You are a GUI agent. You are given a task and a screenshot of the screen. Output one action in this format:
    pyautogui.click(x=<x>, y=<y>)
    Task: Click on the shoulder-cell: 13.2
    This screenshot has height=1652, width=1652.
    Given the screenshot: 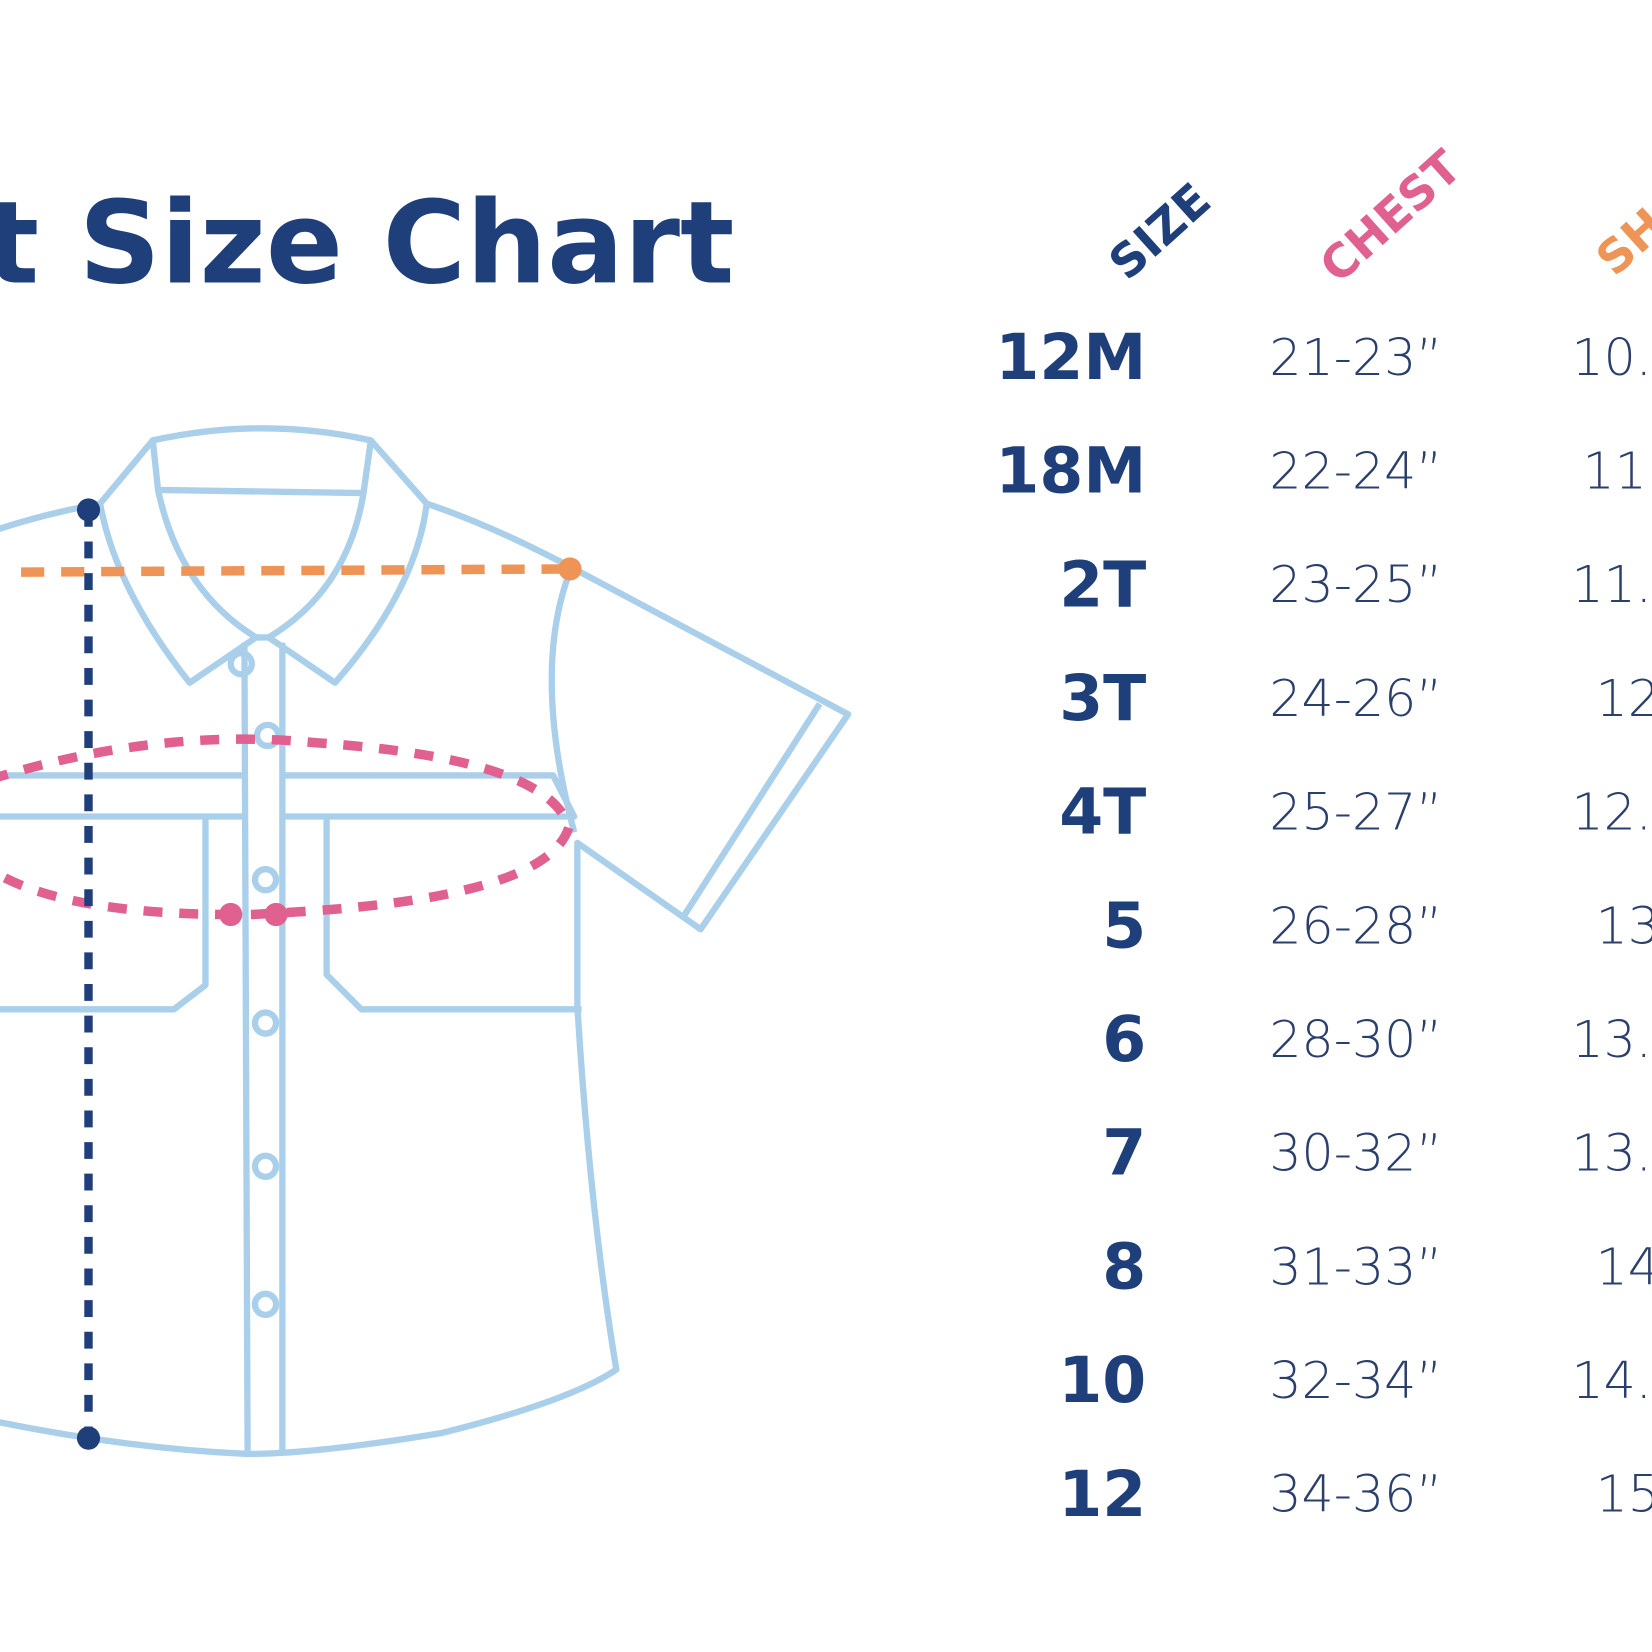 What is the action you would take?
    pyautogui.click(x=1611, y=1039)
    